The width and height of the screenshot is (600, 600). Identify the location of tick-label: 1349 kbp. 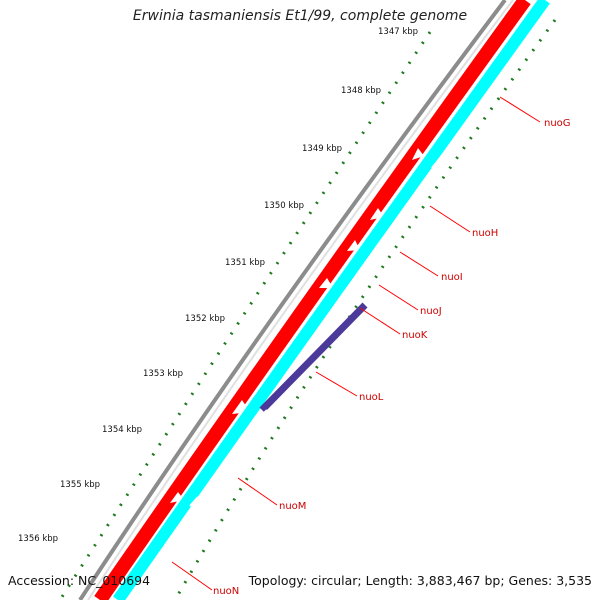
(322, 149).